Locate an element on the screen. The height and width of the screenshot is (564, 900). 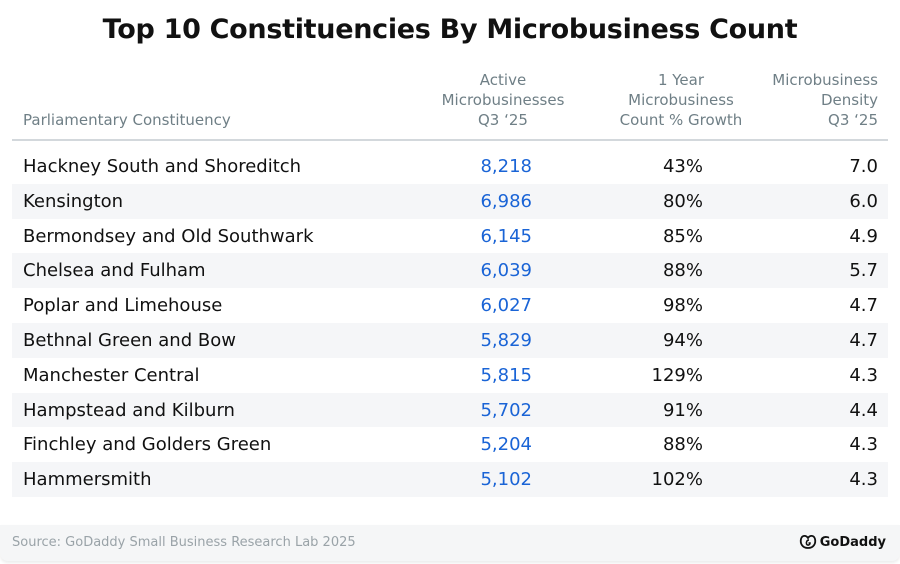
constituency-cell: Bermondsey and Old Southwark is located at coordinates (168, 236).